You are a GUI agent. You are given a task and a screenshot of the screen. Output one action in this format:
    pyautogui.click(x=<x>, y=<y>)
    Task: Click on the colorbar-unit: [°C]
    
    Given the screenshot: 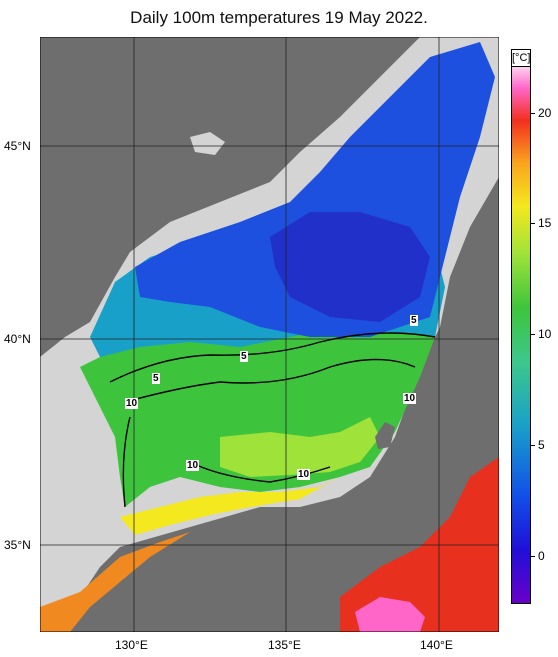 What is the action you would take?
    pyautogui.click(x=521, y=58)
    